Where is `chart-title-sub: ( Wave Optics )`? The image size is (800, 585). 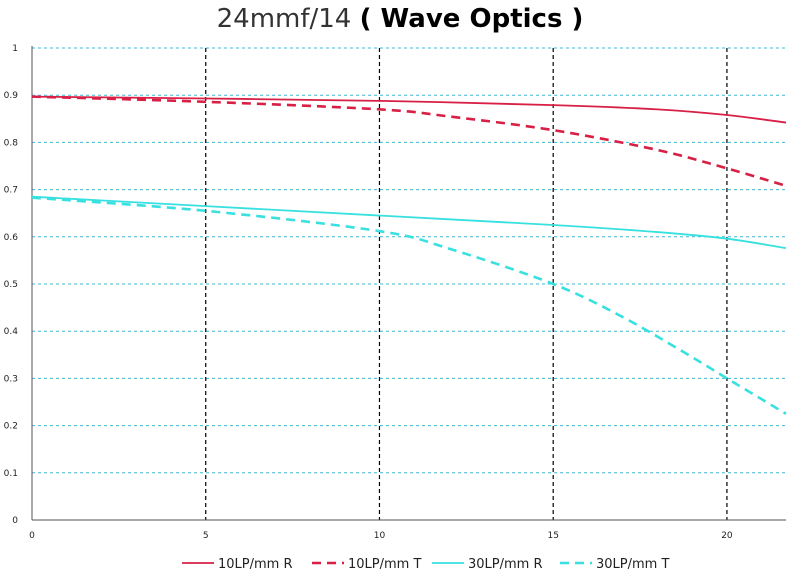 chart-title-sub: ( Wave Optics ) is located at coordinates (471, 19).